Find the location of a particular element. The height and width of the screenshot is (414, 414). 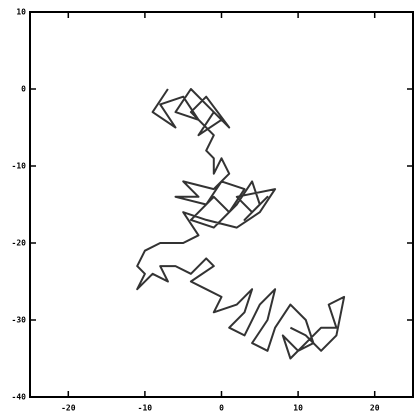

y-tick-label: -40 is located at coordinates (19, 397).